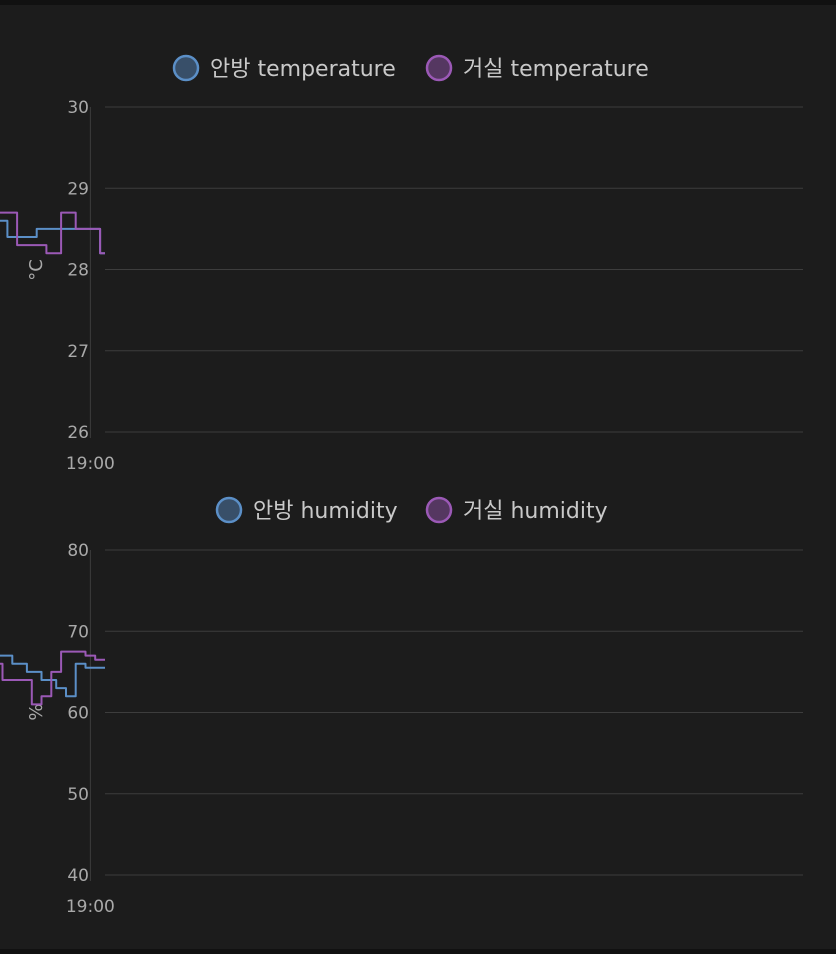  I want to click on legend-label: 안방 temperature, so click(303, 69).